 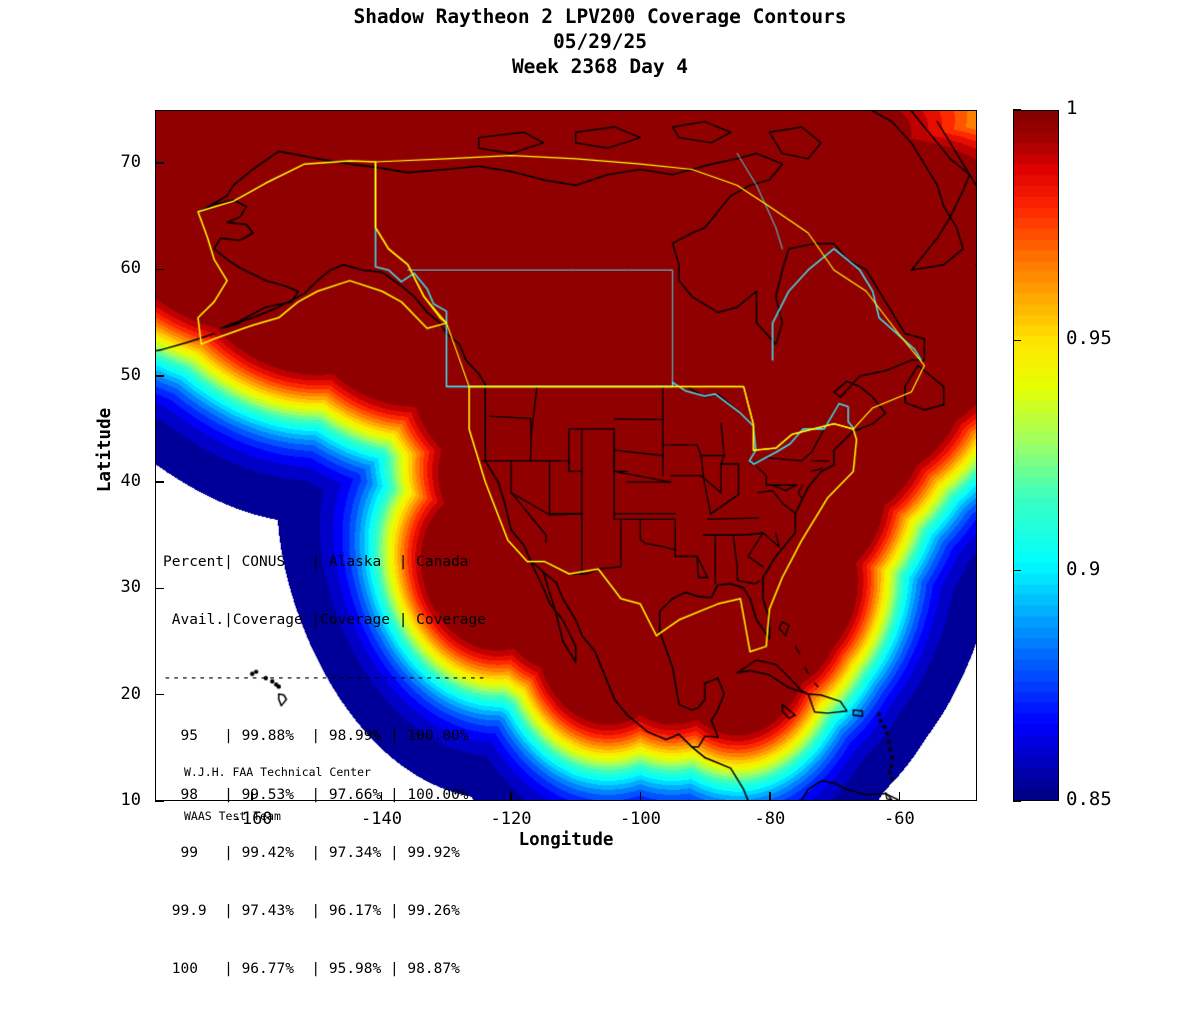 I want to click on x-tick-label: -120, so click(x=511, y=819).